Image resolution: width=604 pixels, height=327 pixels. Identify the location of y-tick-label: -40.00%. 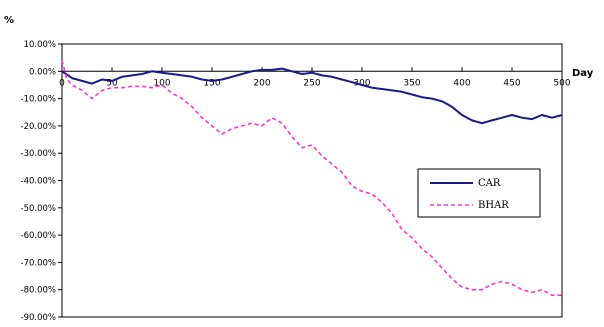
(38, 182).